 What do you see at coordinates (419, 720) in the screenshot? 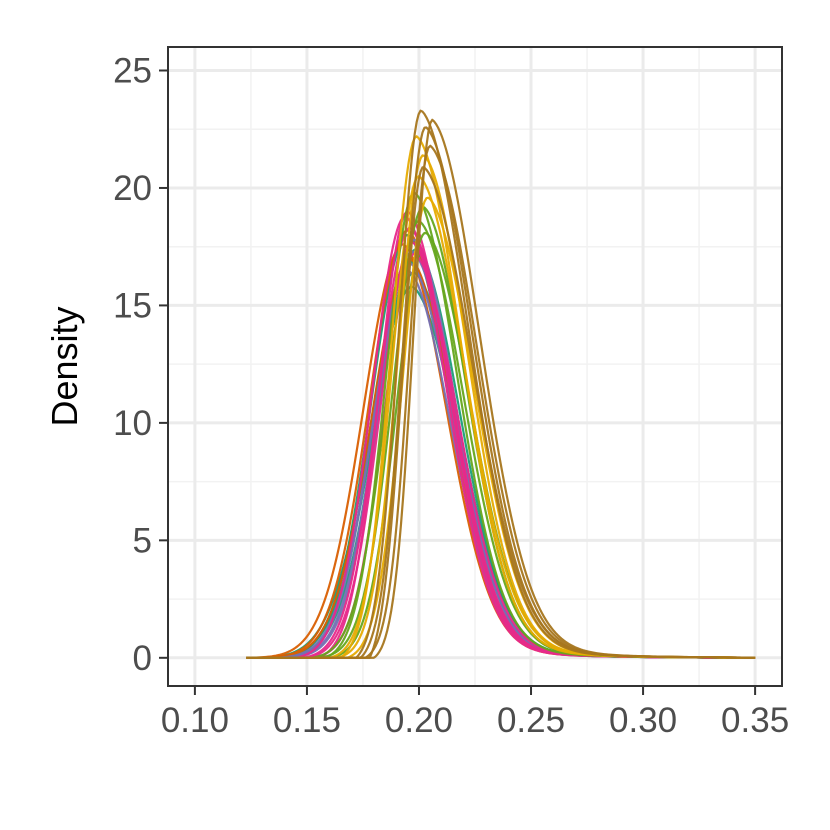
I see `x-tick-label: 0.20` at bounding box center [419, 720].